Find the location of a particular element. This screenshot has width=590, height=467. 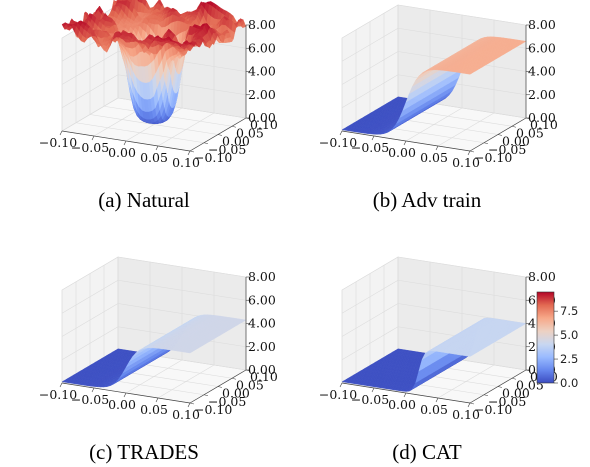

surface-mesh is located at coordinates (154, 62).